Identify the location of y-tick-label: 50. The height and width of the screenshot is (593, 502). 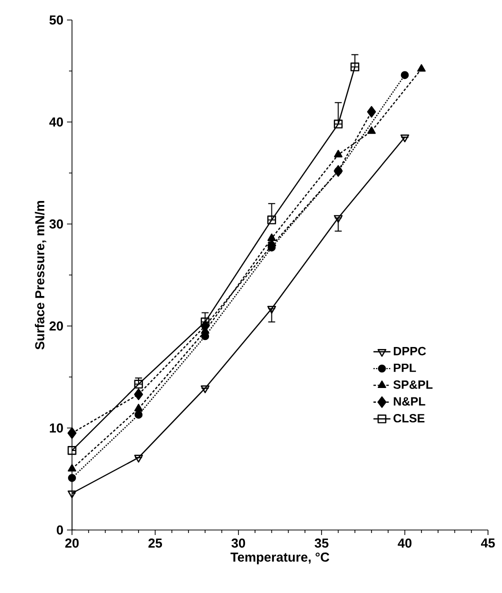
(56, 20).